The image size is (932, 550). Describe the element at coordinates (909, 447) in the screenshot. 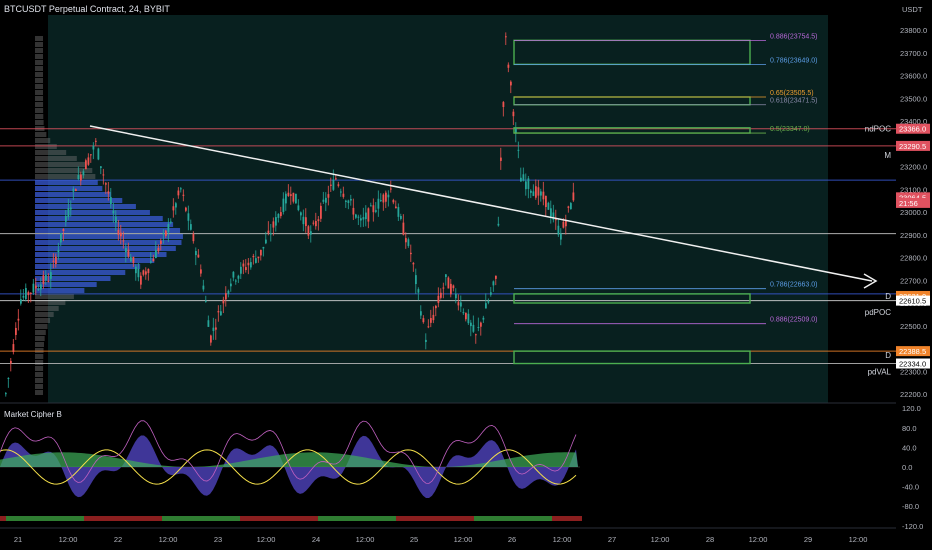

I see `indicator-tick: 40.0` at that location.